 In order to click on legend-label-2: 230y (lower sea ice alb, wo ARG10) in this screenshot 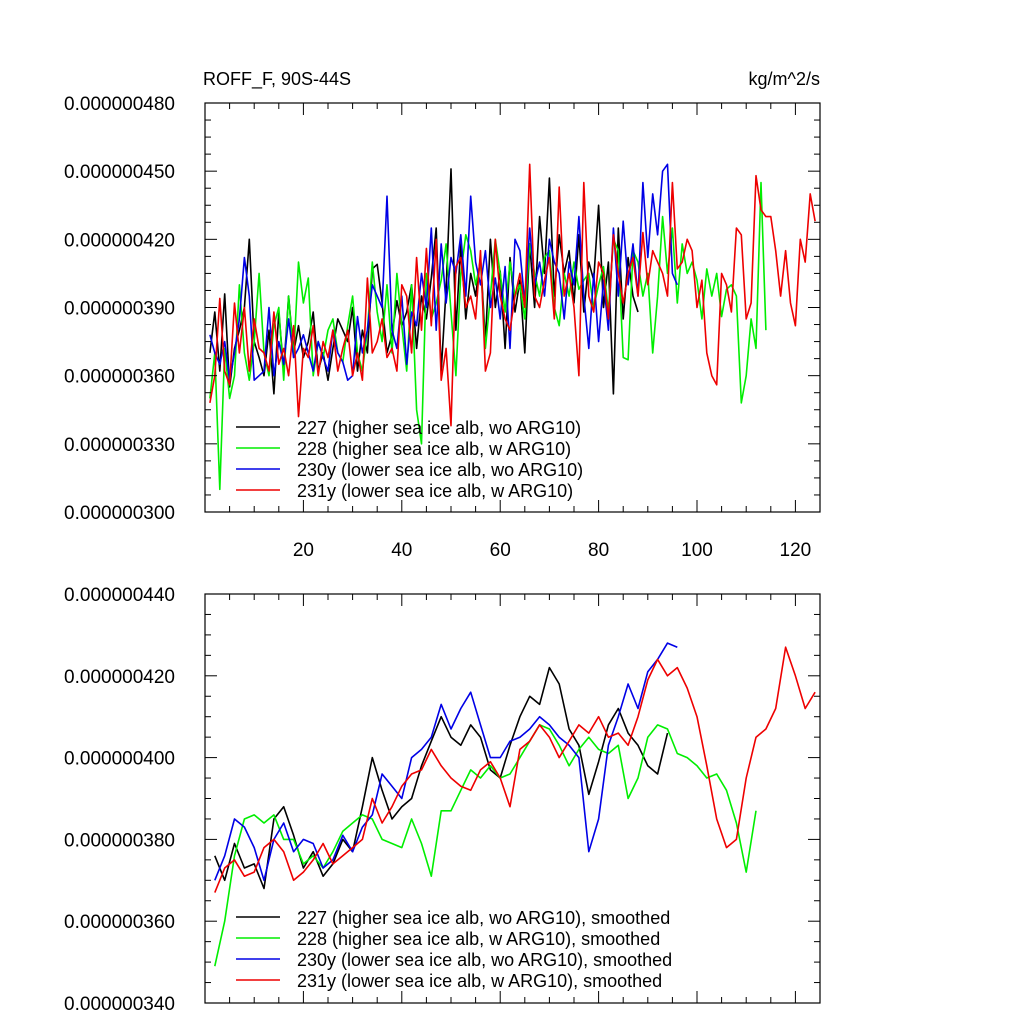, I will do `click(440, 470)`.